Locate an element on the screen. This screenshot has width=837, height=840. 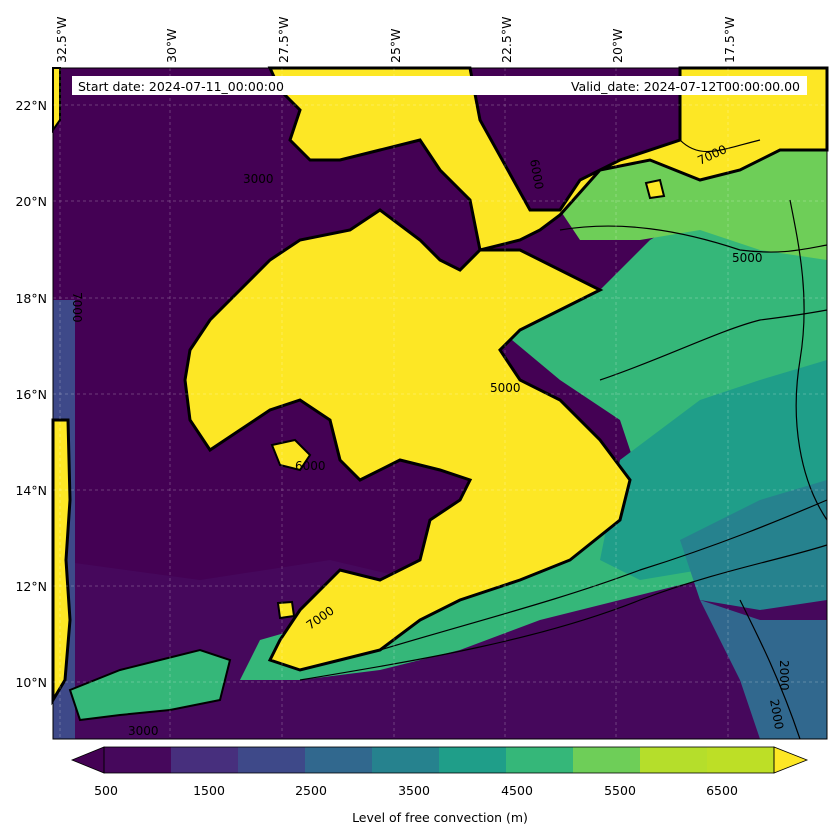
colorbar-left-arrow is located at coordinates (87, 760).